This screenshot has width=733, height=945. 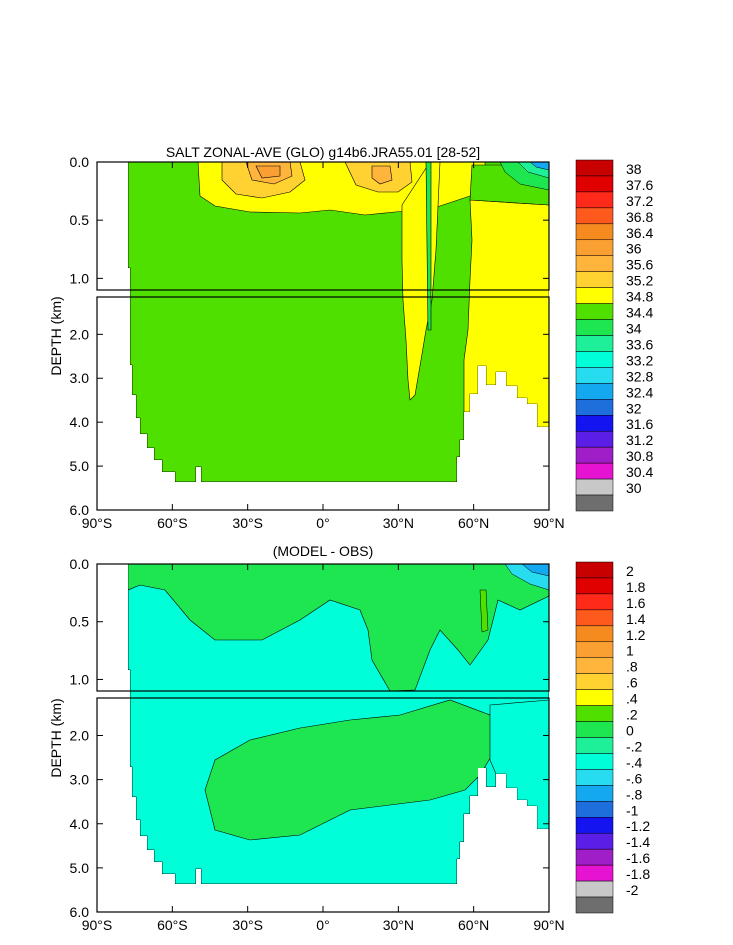 I want to click on colorbar-label: -.8, so click(x=634, y=794).